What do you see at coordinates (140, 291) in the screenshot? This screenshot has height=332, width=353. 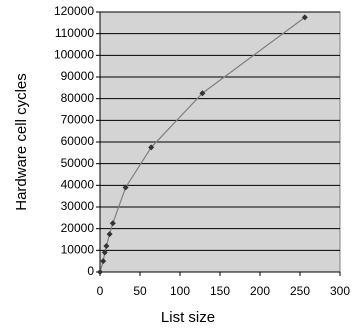 I see `x-tick-label: 50` at bounding box center [140, 291].